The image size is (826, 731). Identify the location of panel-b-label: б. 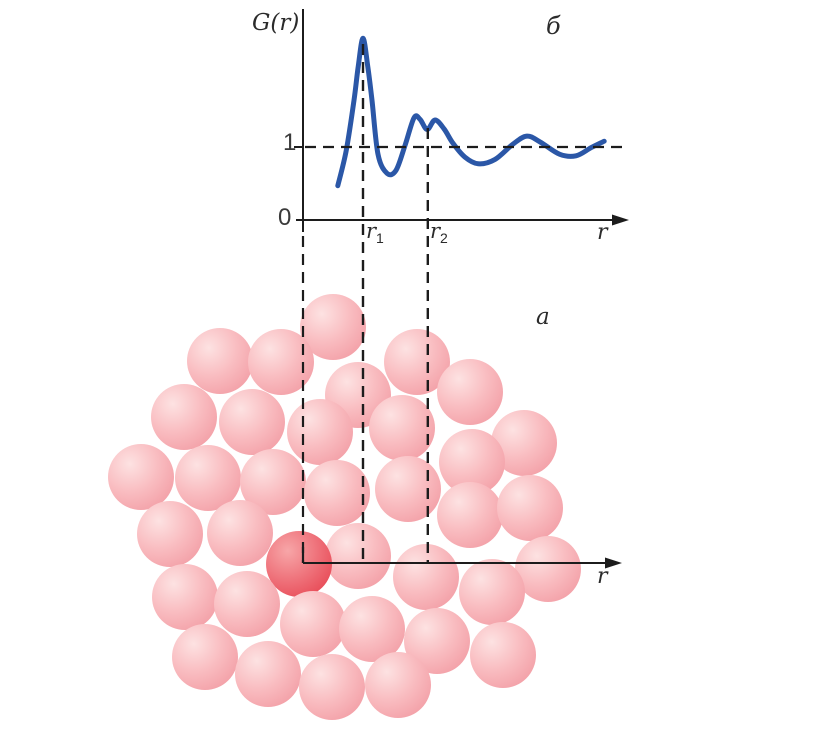
(553, 26).